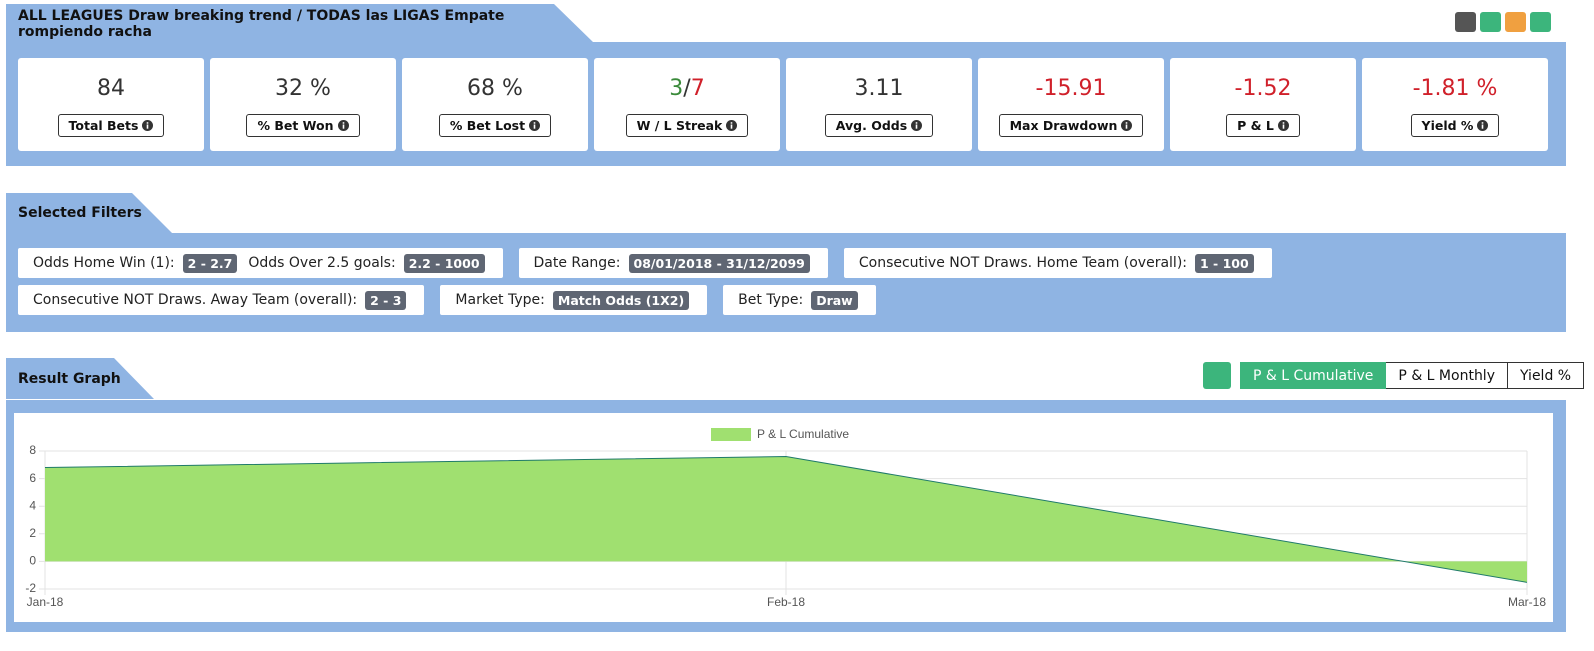  Describe the element at coordinates (1527, 602) in the screenshot. I see `x-tick-label: Mar-18` at that location.